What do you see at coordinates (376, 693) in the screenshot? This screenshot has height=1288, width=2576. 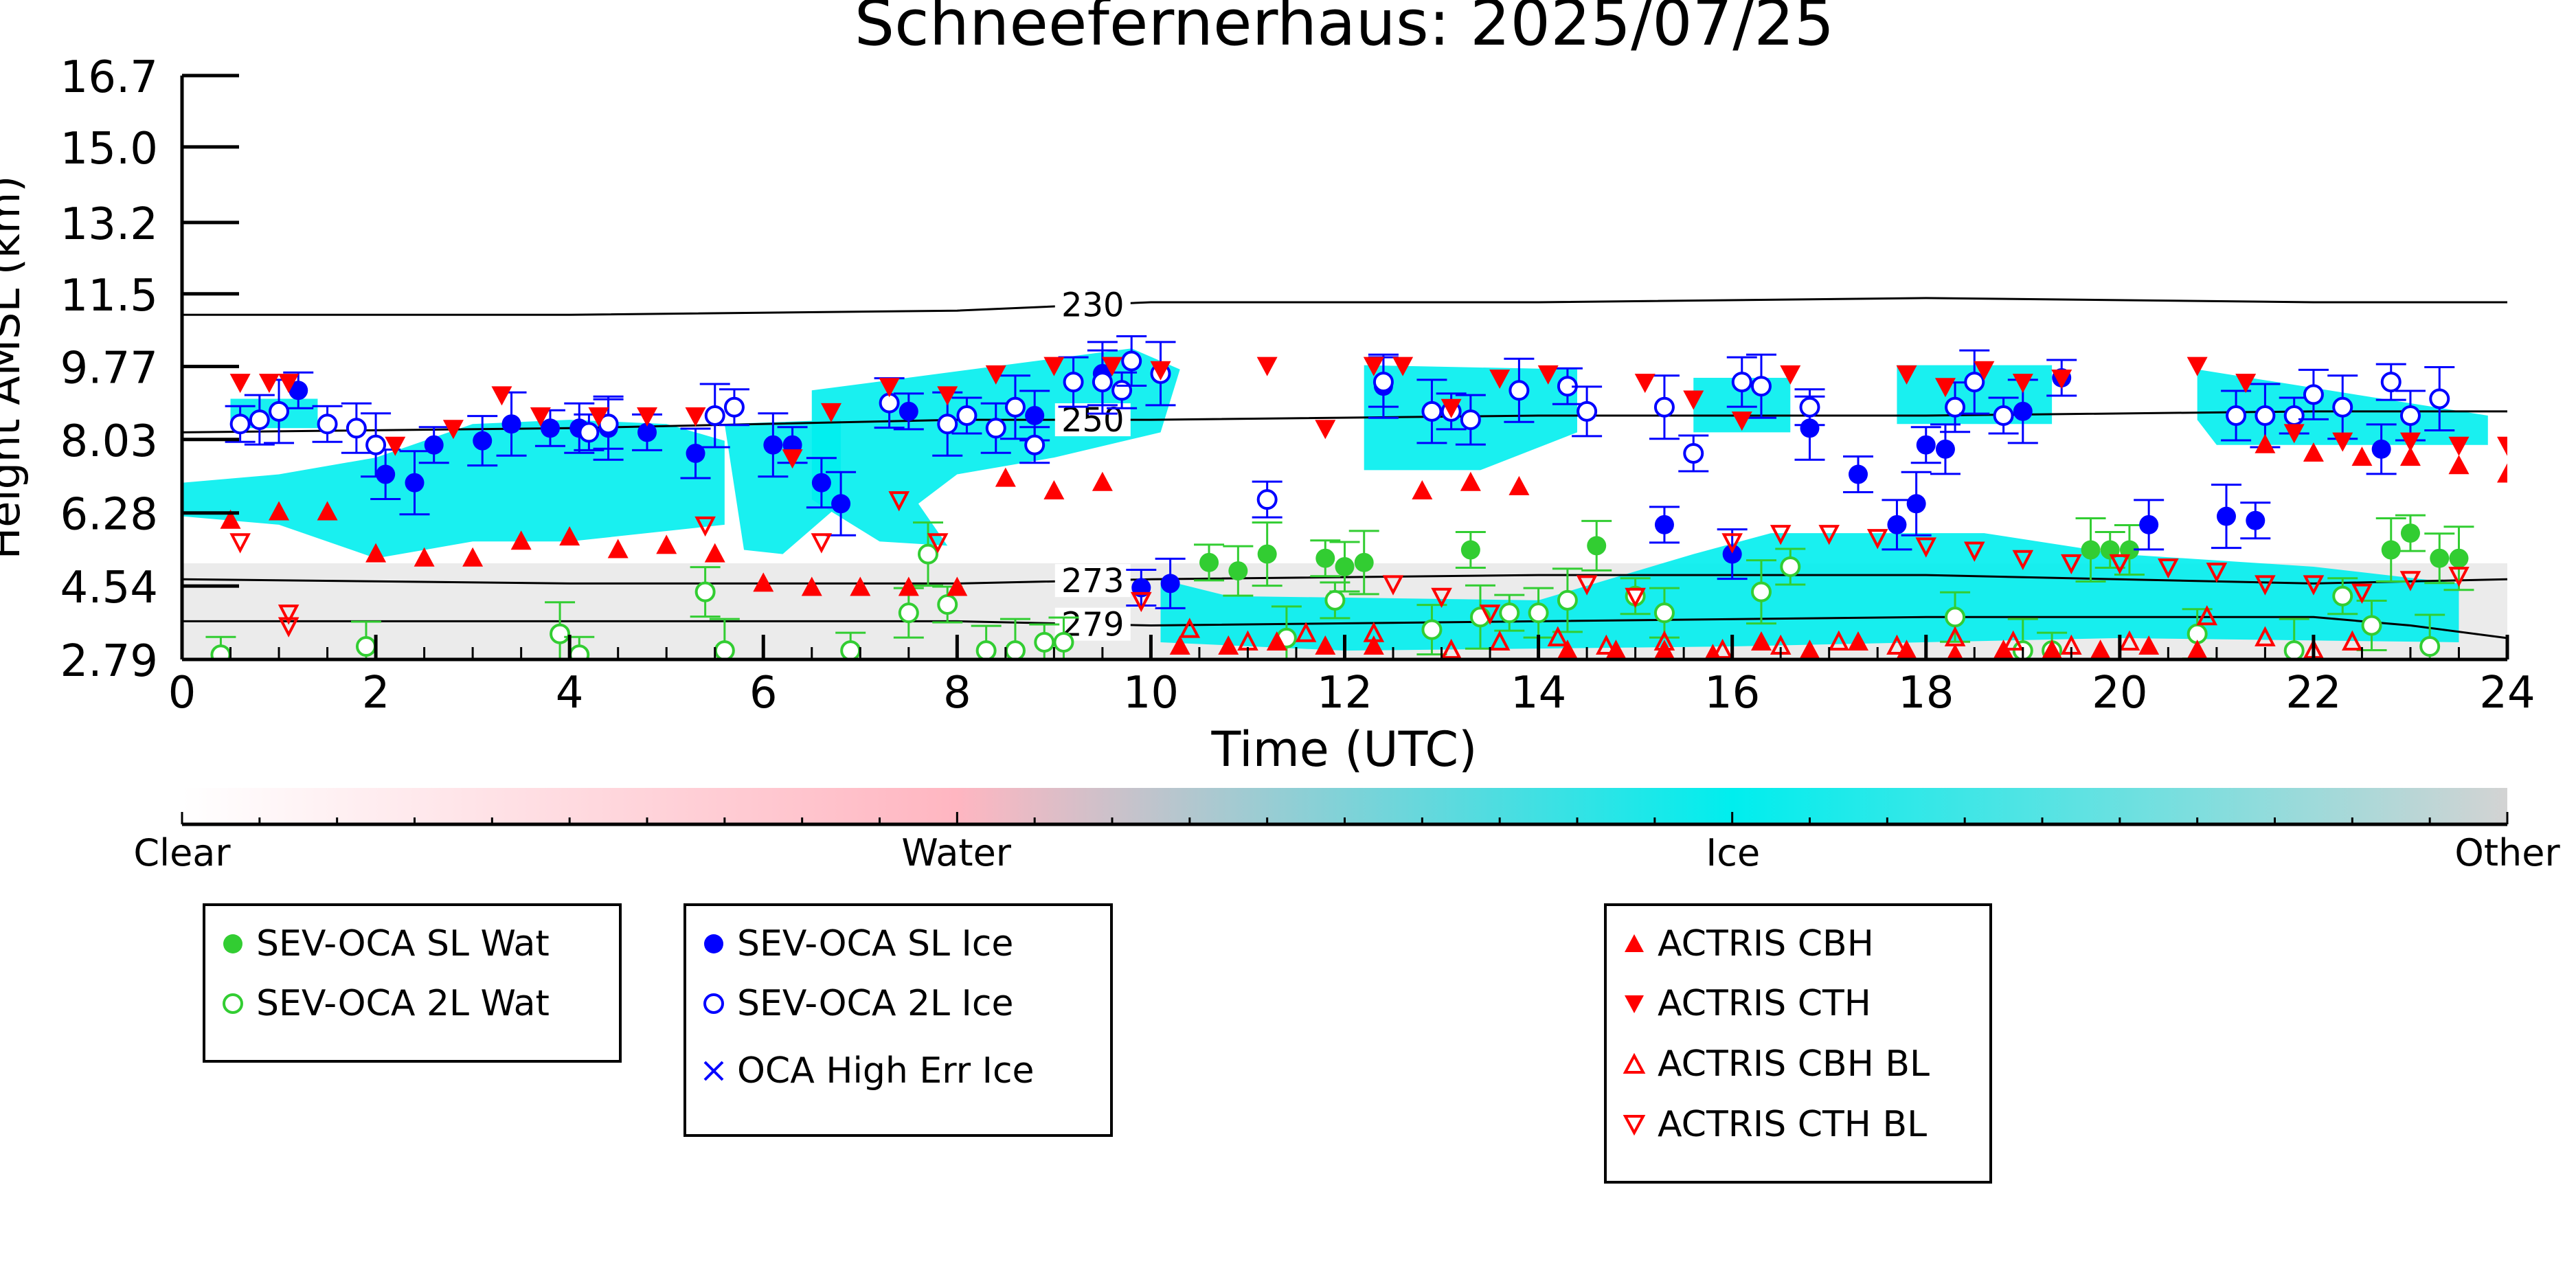 I see `x-tick-label: 2` at bounding box center [376, 693].